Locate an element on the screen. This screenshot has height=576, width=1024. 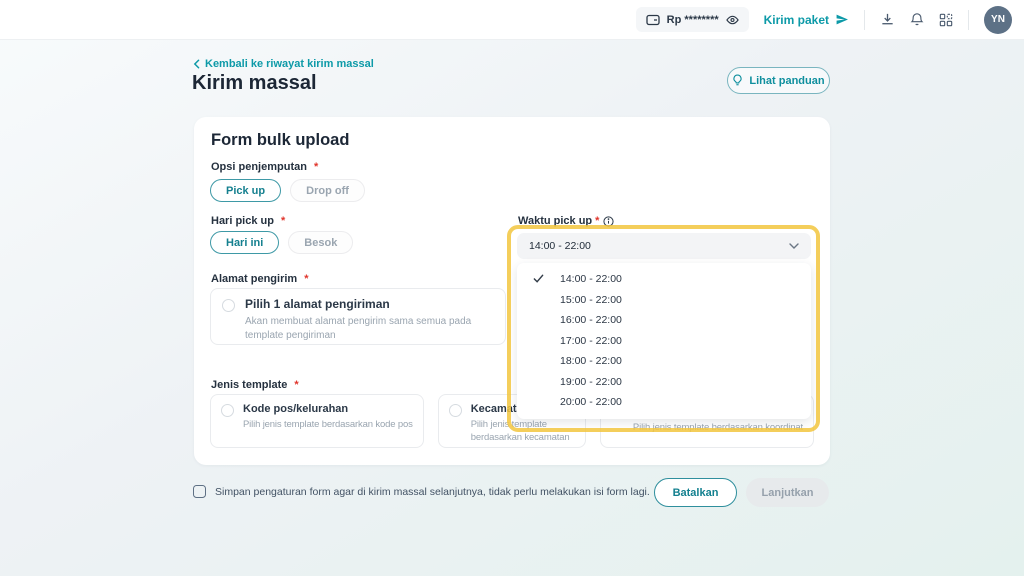
pickup-time-label: Waktu pick up is located at coordinates (566, 221).